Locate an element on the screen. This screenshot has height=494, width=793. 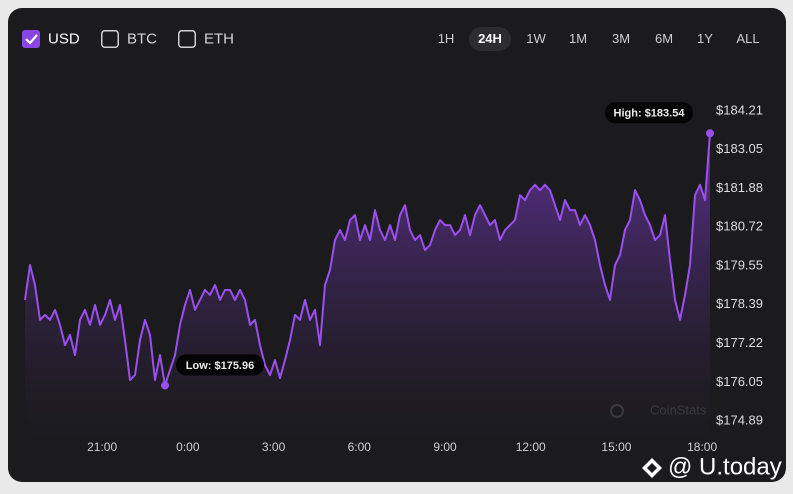
y-tick-label: $174.89 is located at coordinates (739, 419).